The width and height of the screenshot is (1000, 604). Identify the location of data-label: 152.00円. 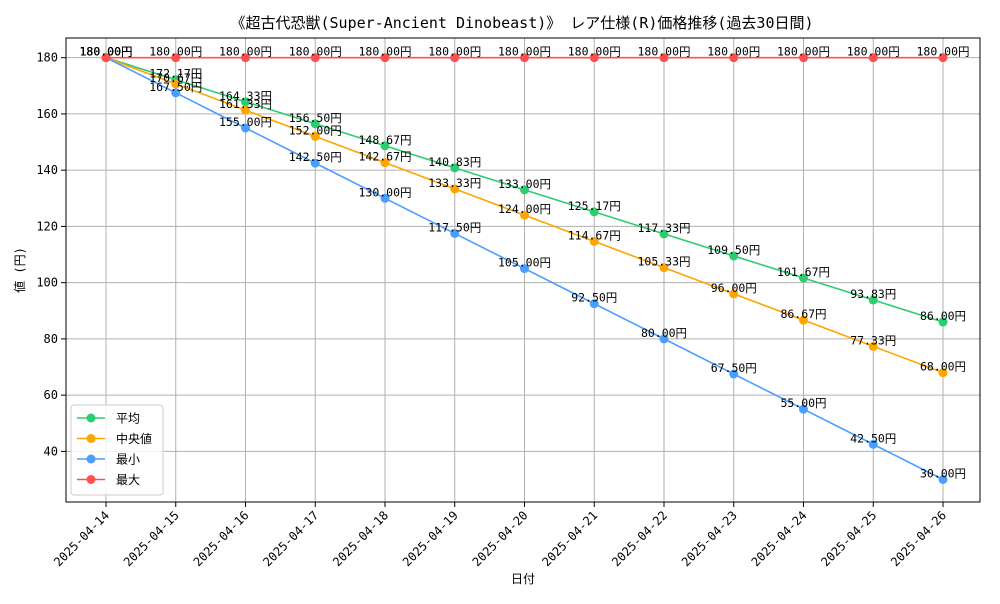
(315, 130).